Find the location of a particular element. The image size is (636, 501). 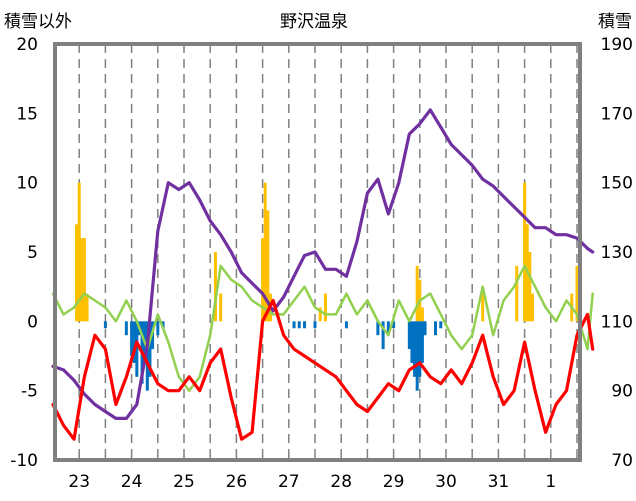

left-axis-label: 積雪以外 is located at coordinates (38, 22).